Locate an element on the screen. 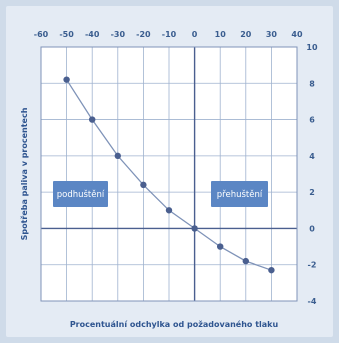 The image size is (339, 343). y-tick-label: 4 is located at coordinates (312, 156).